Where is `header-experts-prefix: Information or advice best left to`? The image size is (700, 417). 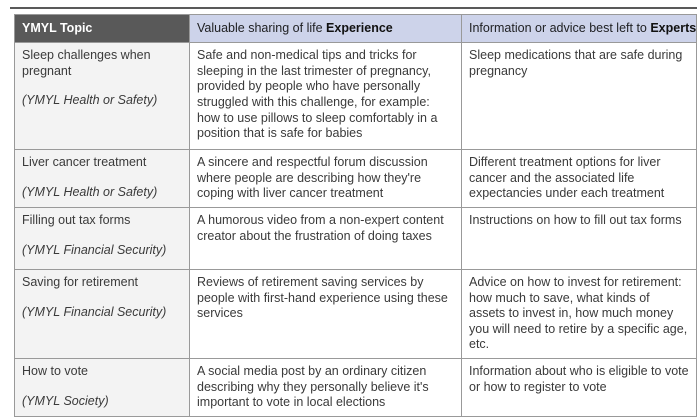 header-experts-prefix: Information or advice best left to is located at coordinates (560, 28).